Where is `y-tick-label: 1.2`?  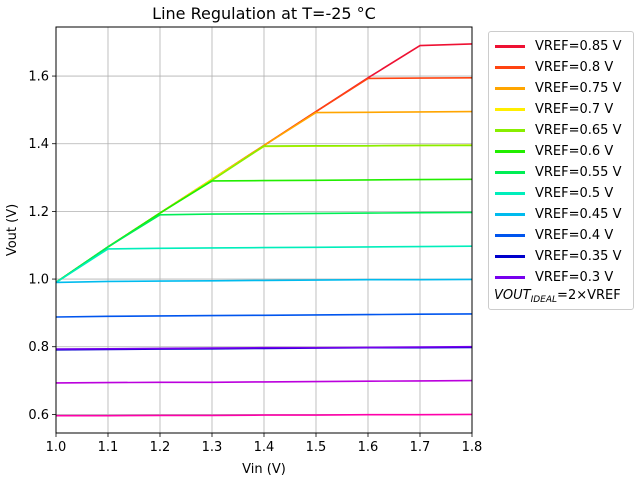
y-tick-label: 1.2 is located at coordinates (38, 212).